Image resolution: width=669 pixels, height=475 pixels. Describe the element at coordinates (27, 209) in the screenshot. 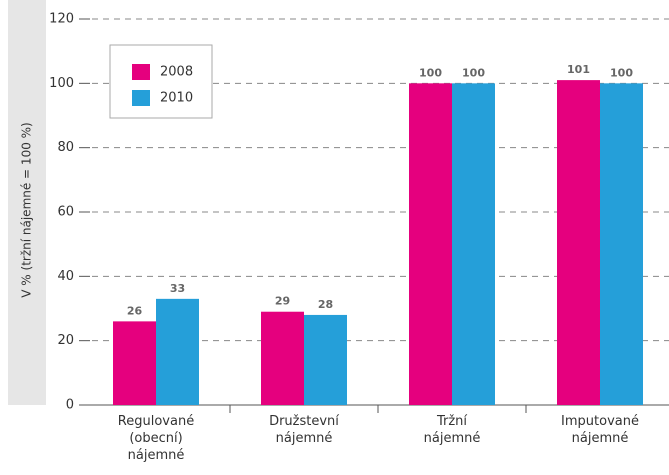

I see `y-axis-label: V % (tržní nájemné = 100 %)` at that location.